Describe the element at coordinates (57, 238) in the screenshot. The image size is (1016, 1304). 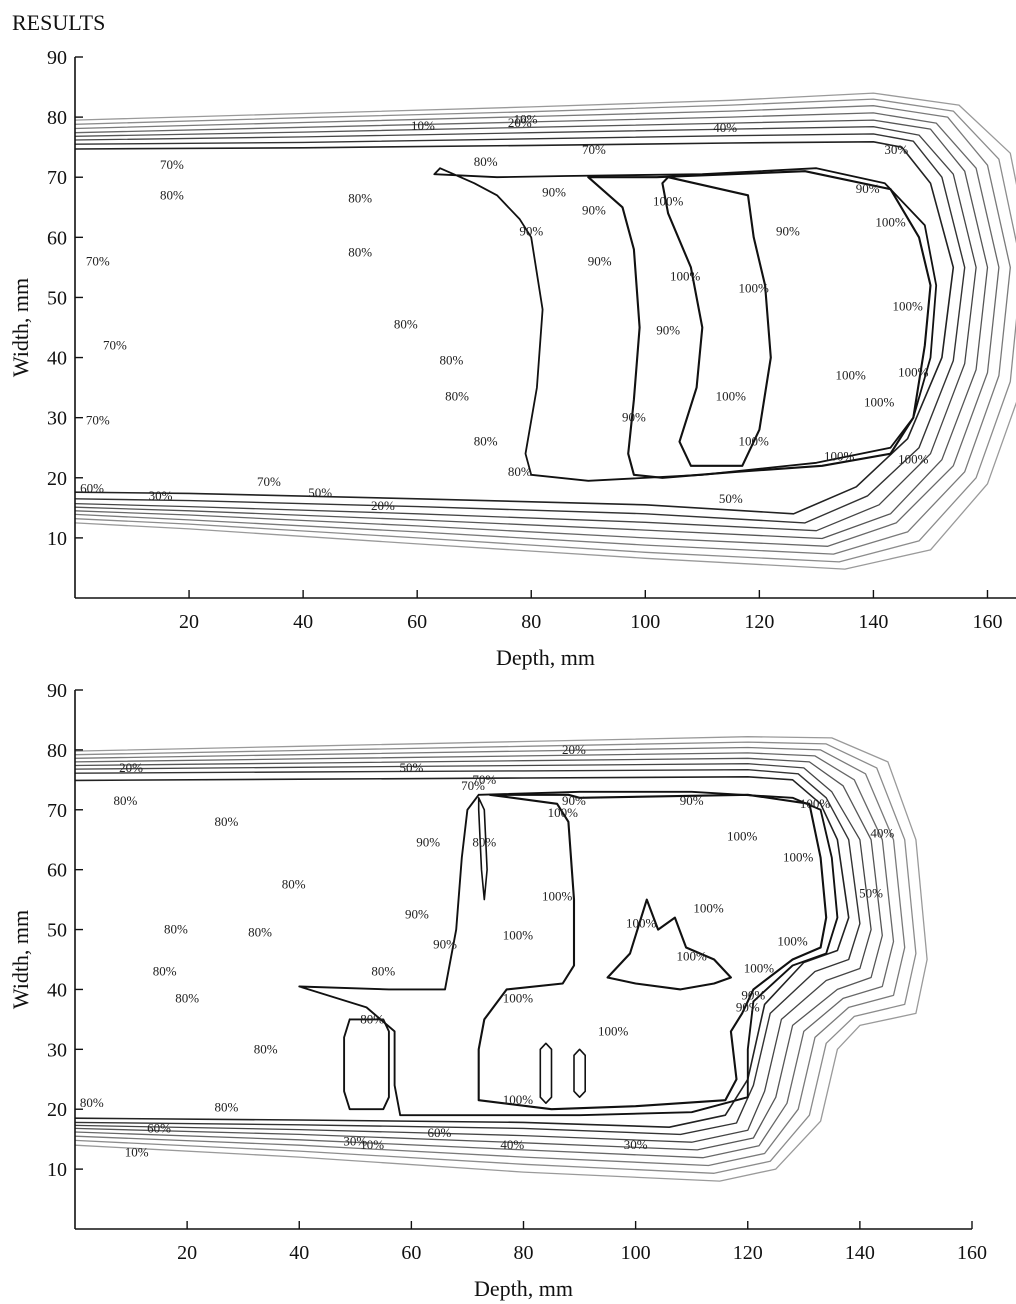
I see `y-tick-label: 60` at that location.